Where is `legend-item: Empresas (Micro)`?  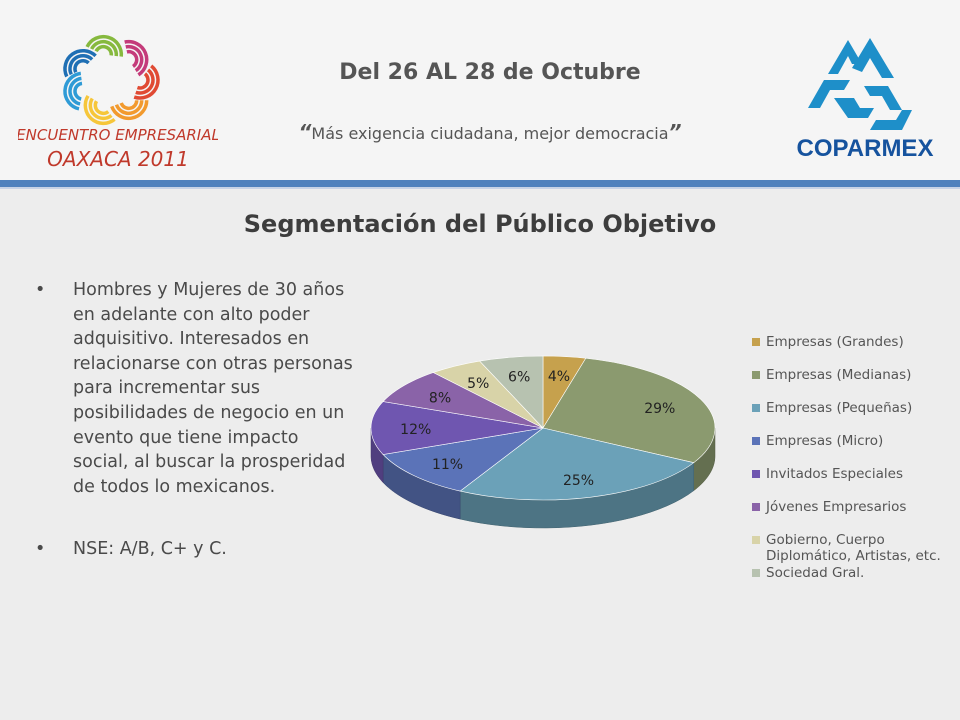
legend-item: Empresas (Micro) is located at coordinates (854, 441).